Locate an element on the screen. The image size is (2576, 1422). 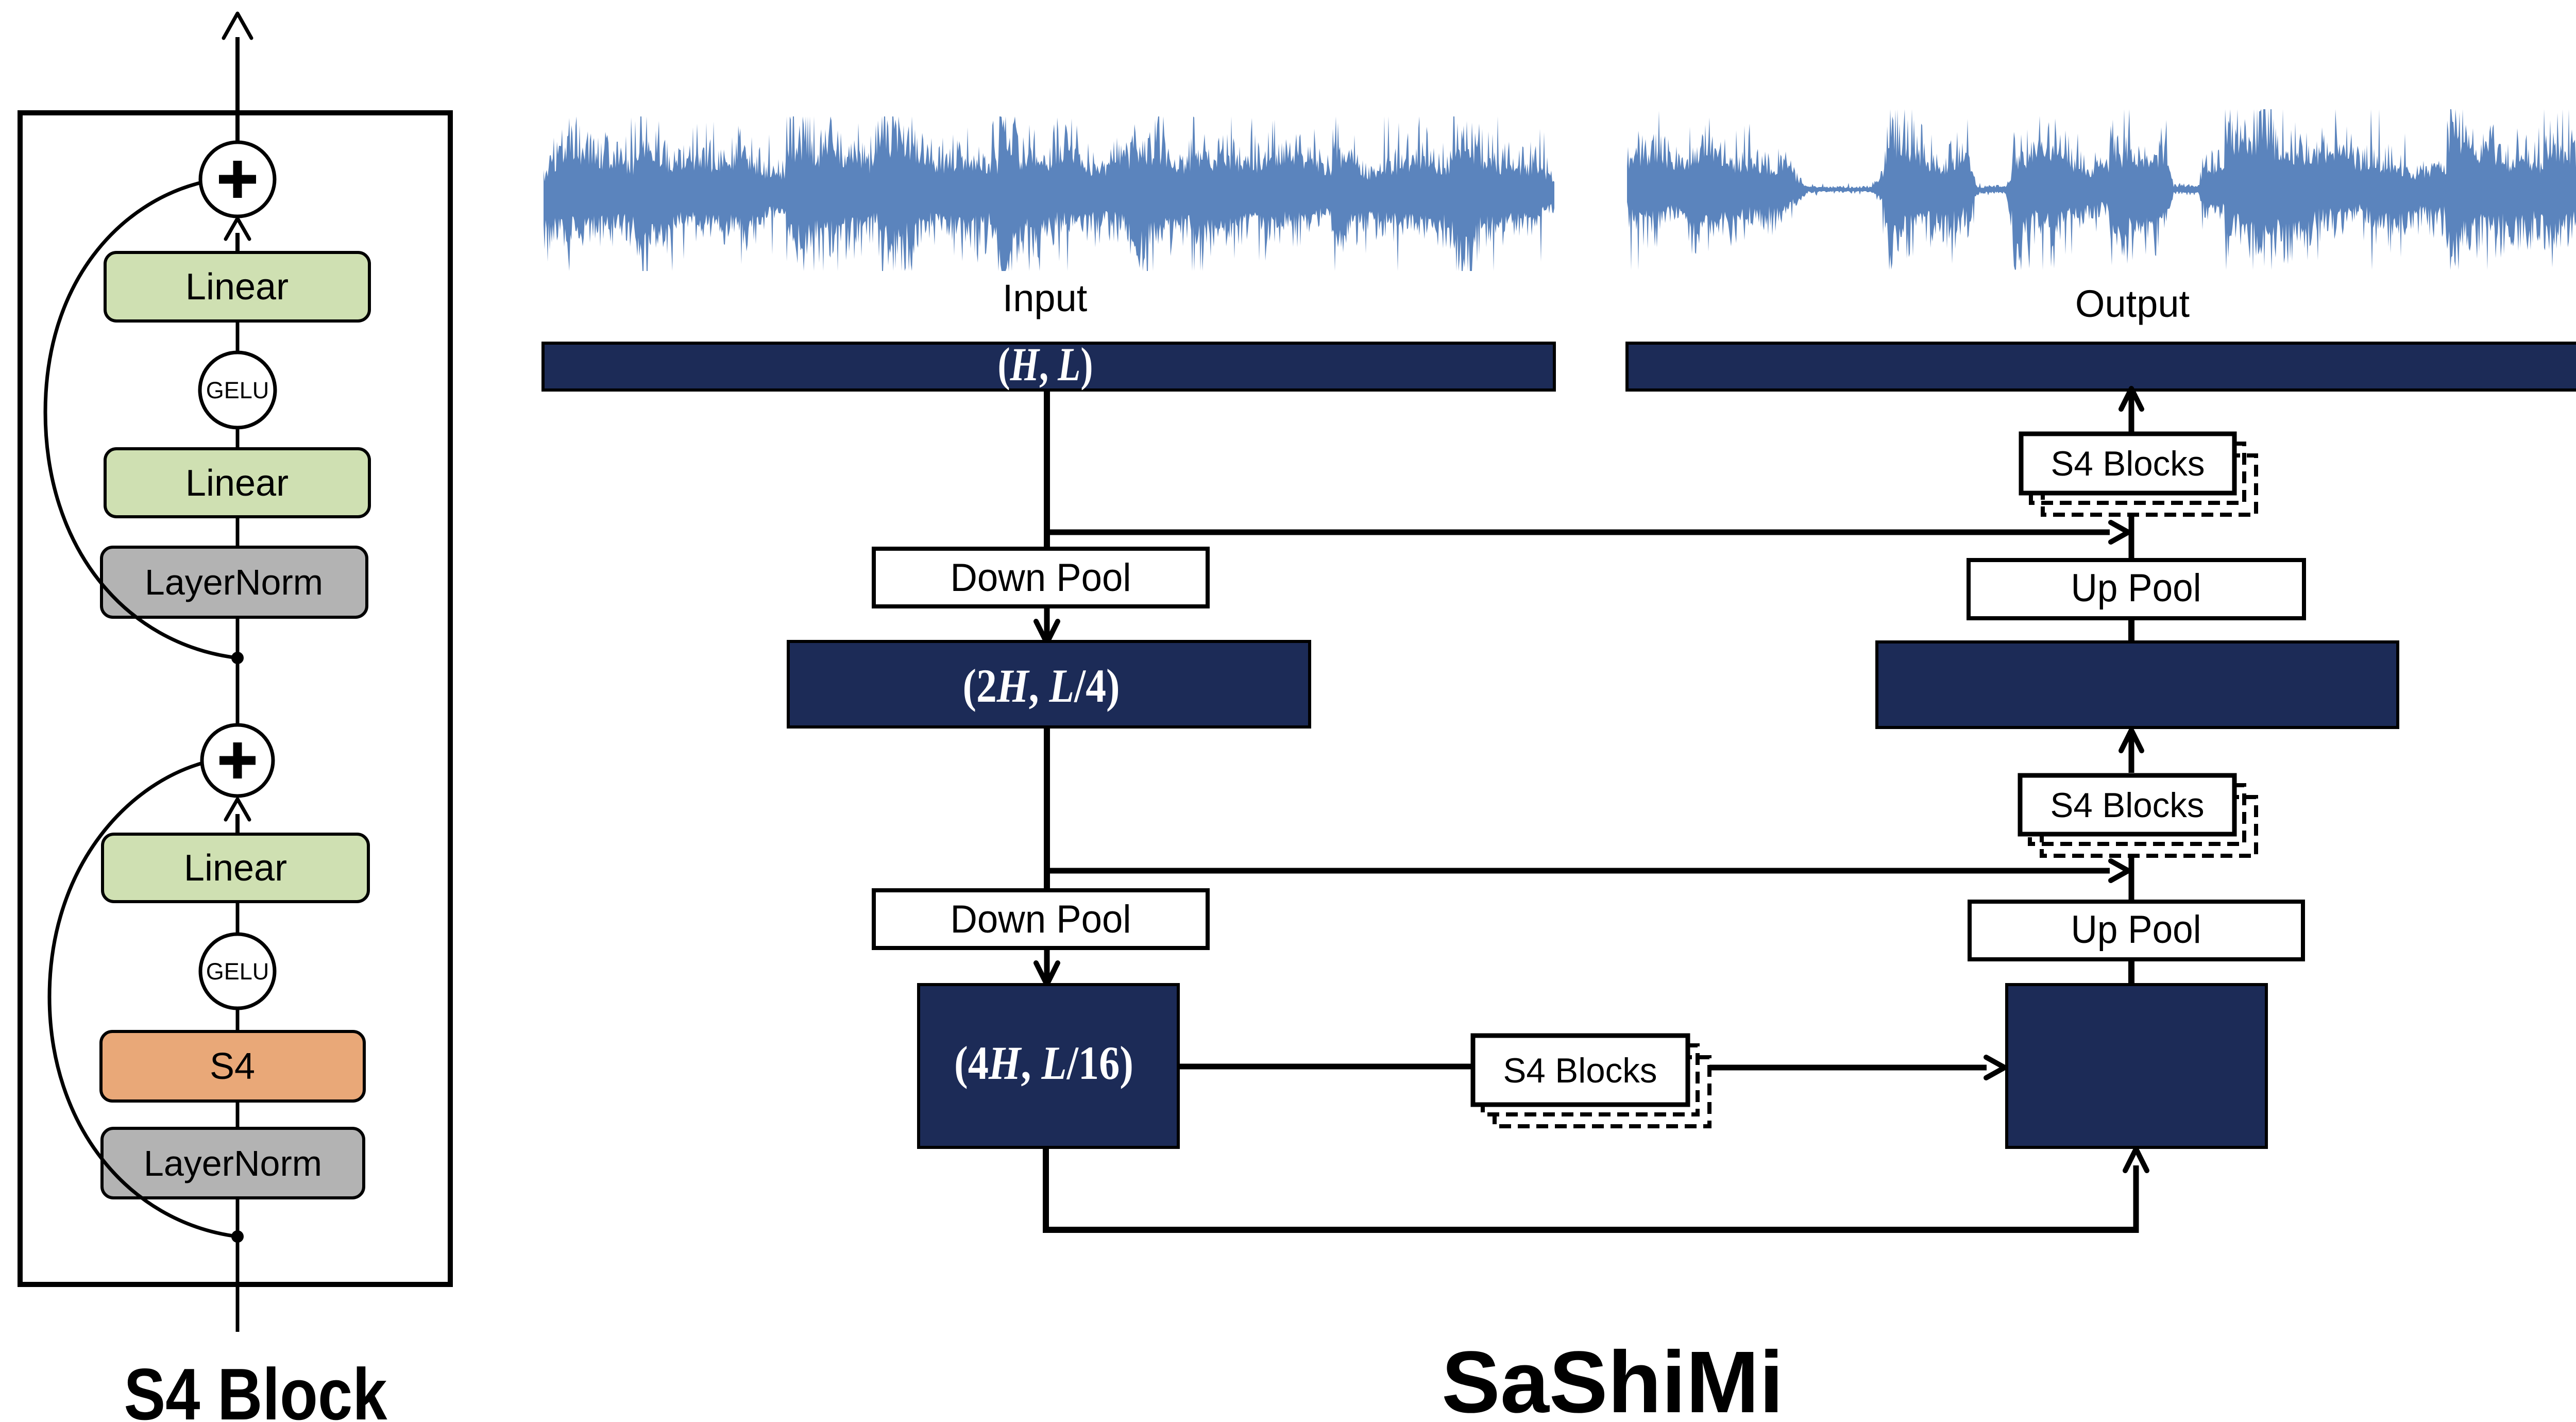
svg-text: SaShiMi is located at coordinates (1613, 1377).